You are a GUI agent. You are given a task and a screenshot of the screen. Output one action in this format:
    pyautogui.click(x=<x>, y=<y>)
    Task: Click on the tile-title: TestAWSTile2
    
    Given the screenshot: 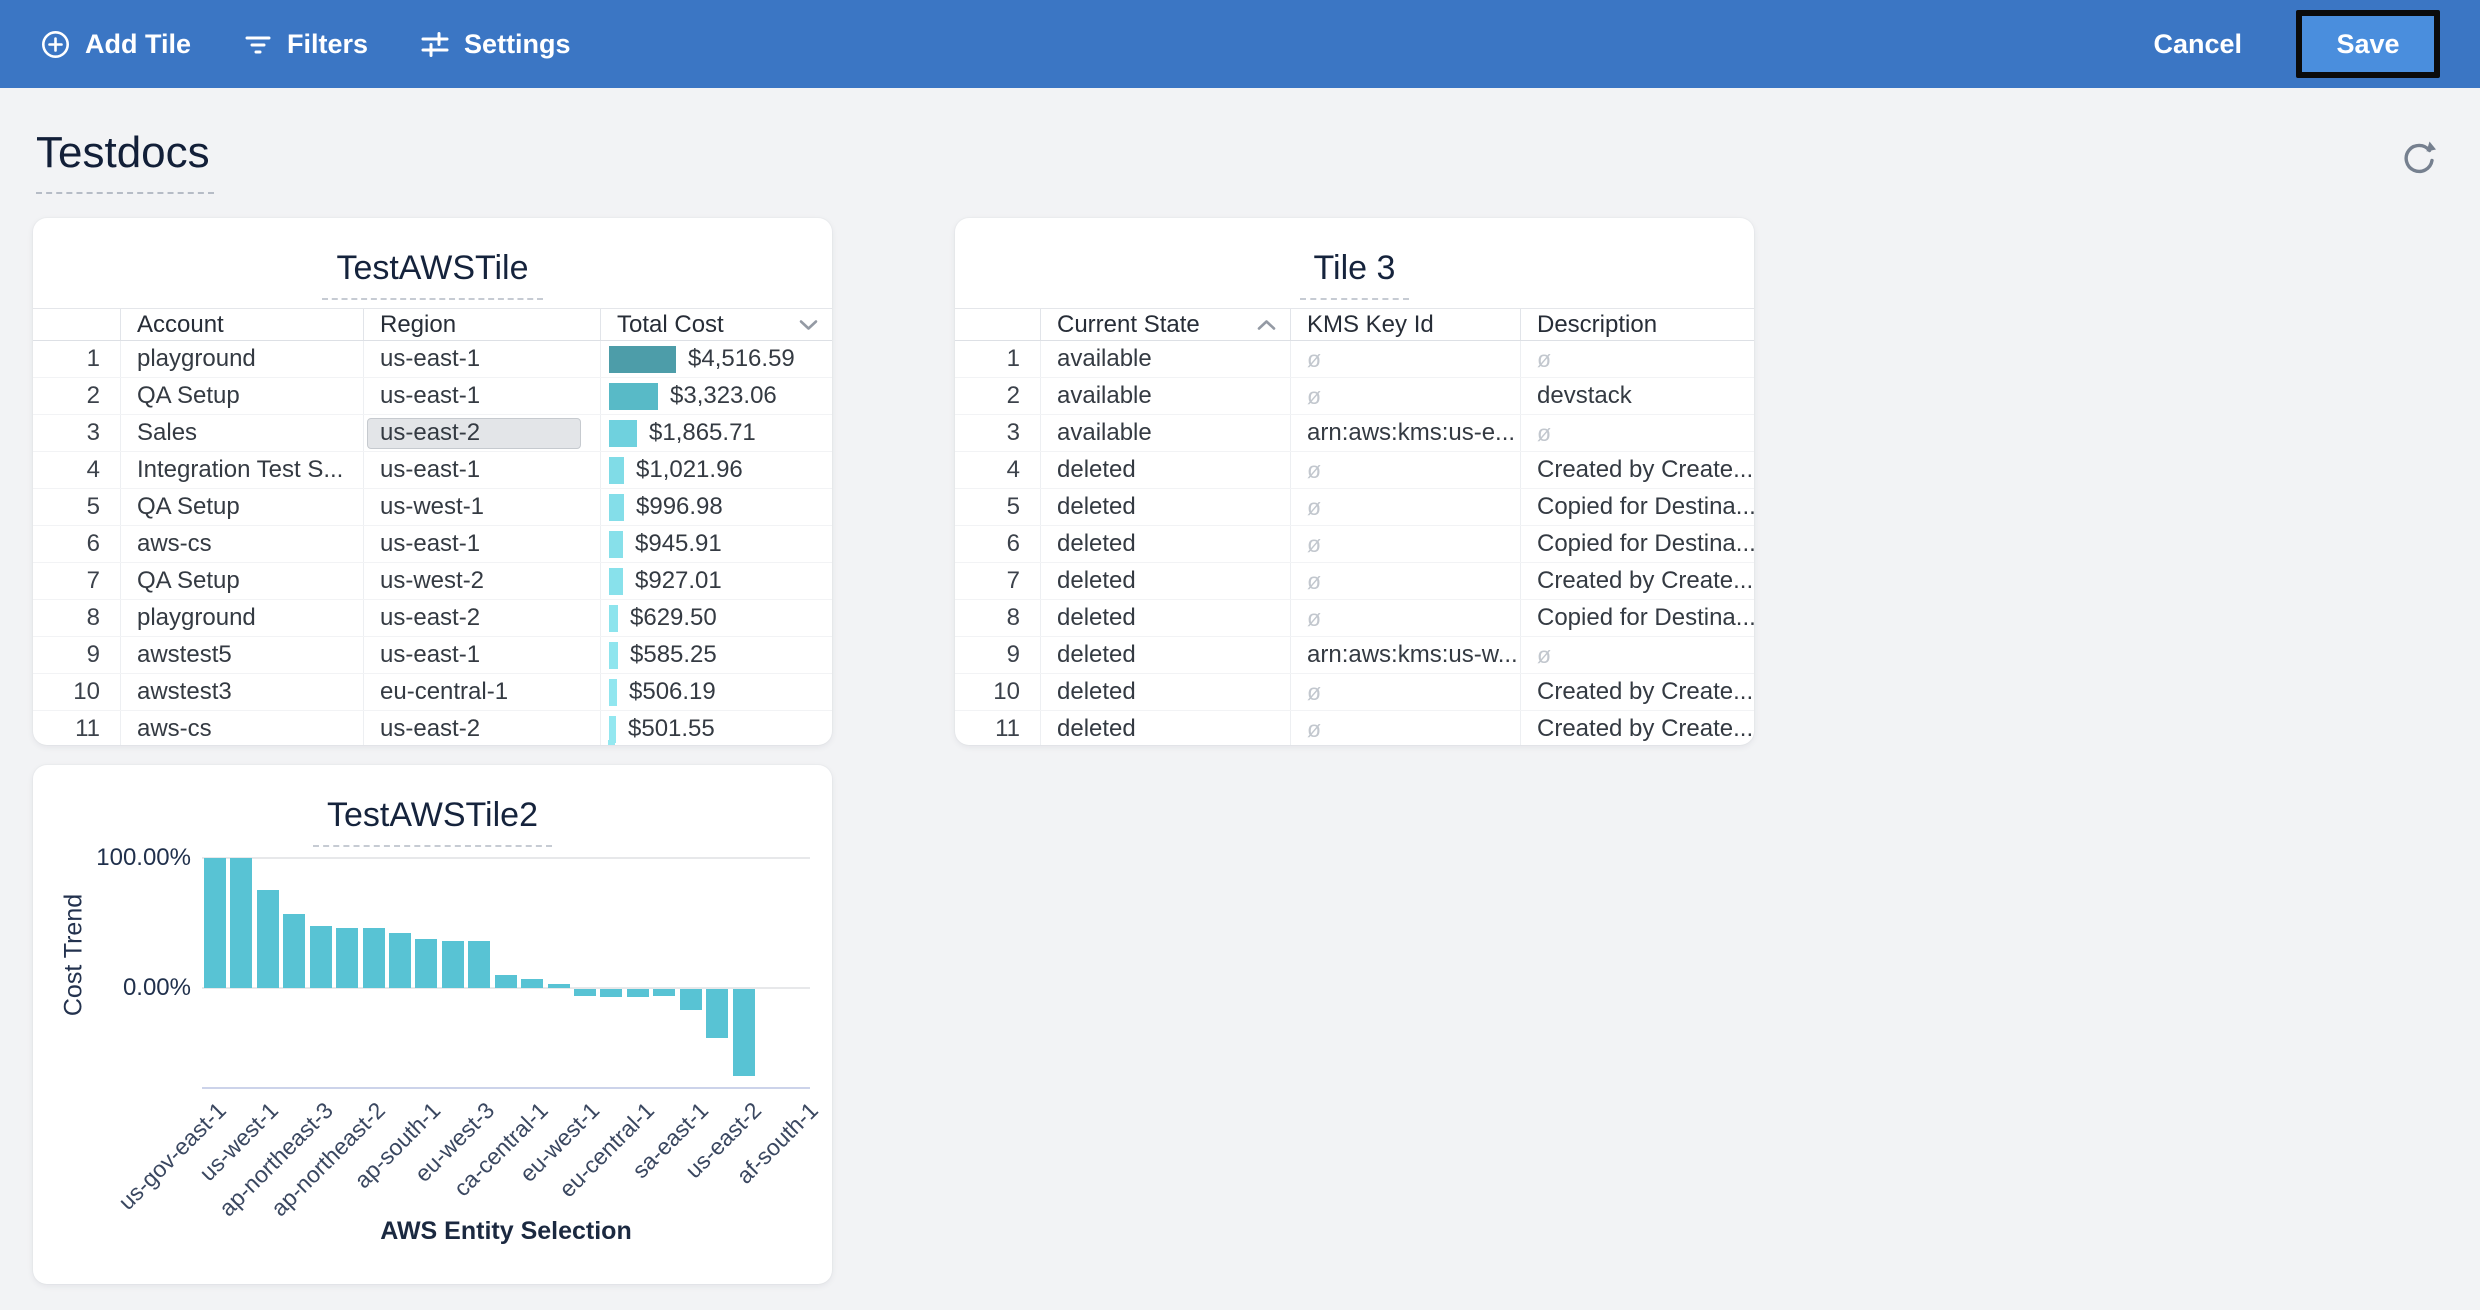 What is the action you would take?
    pyautogui.click(x=432, y=821)
    